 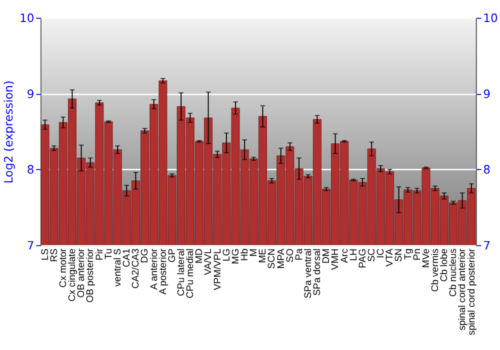 I want to click on x-tick-label: VTA, so click(x=390, y=257).